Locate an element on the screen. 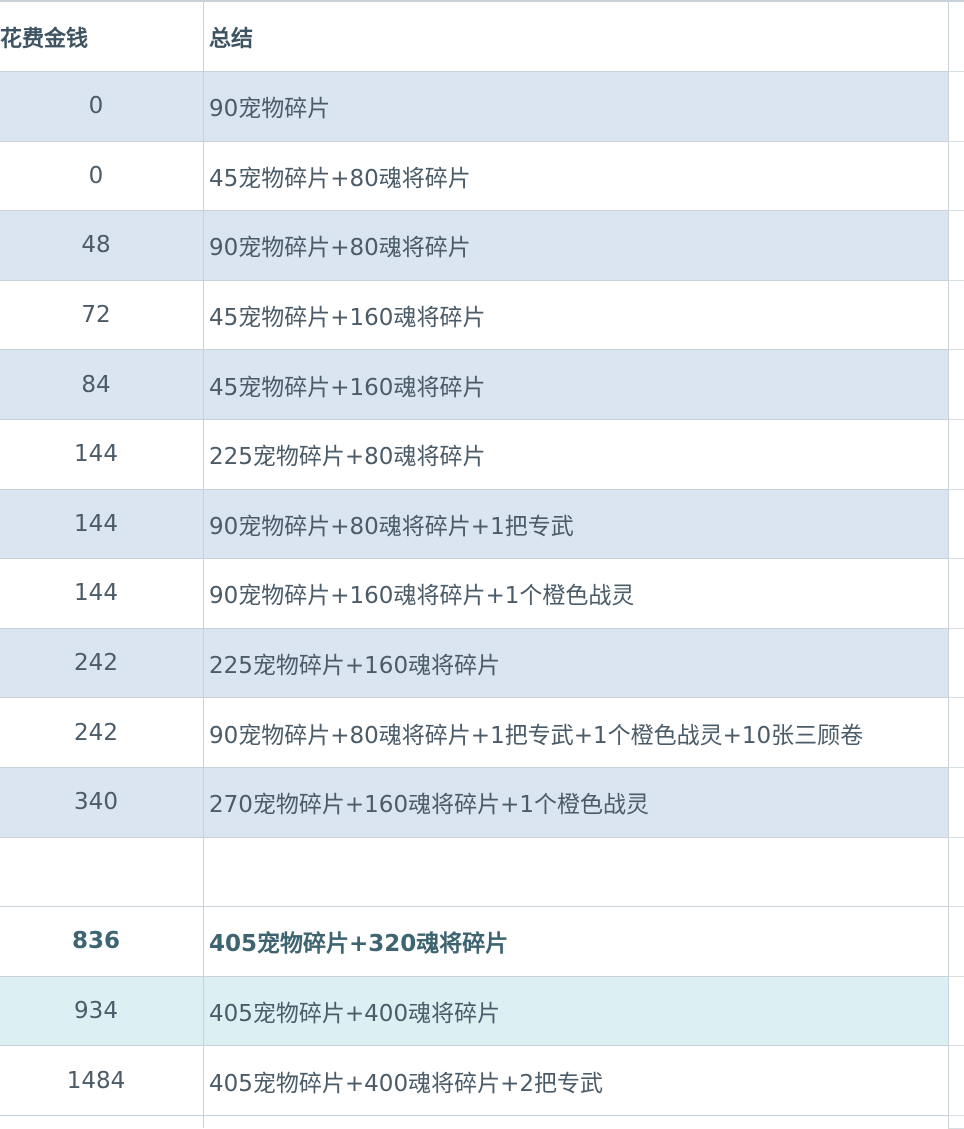 This screenshot has height=1129, width=964. table-row: 934 405宠物碎片+400魂将碎片 is located at coordinates (482, 1011).